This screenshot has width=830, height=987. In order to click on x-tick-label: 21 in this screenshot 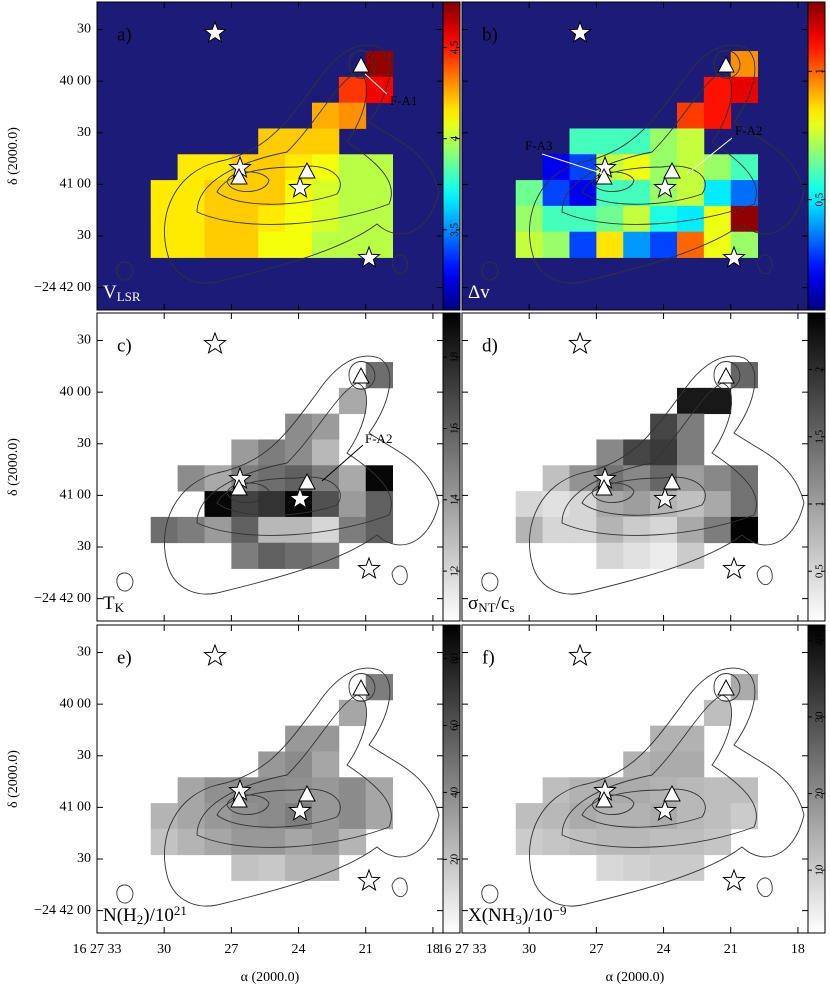, I will do `click(366, 949)`.